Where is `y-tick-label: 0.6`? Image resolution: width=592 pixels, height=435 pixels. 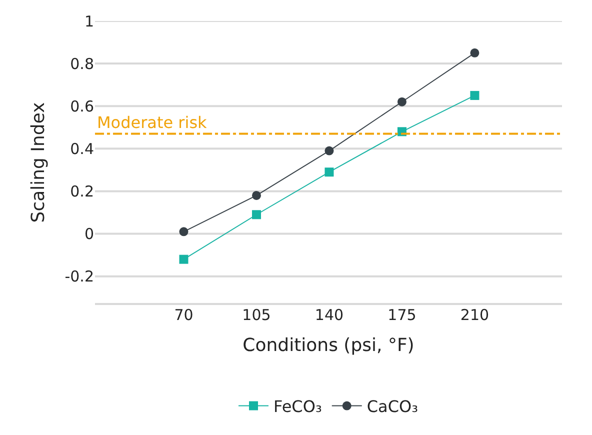
y-tick-label: 0.6 is located at coordinates (82, 106).